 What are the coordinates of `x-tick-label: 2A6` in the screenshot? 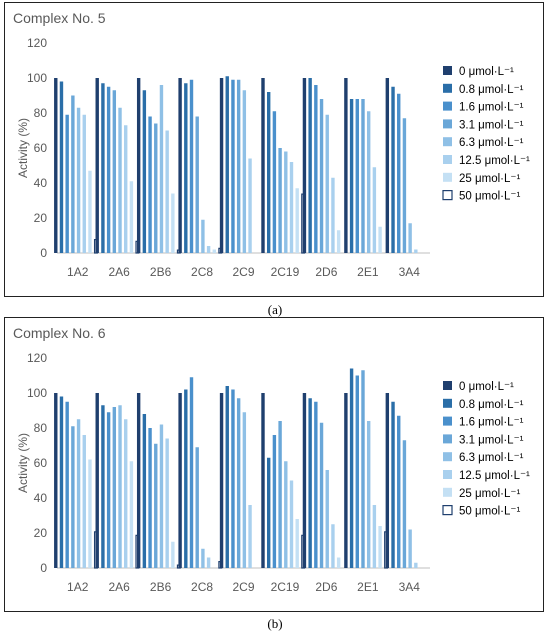 It's located at (119, 272).